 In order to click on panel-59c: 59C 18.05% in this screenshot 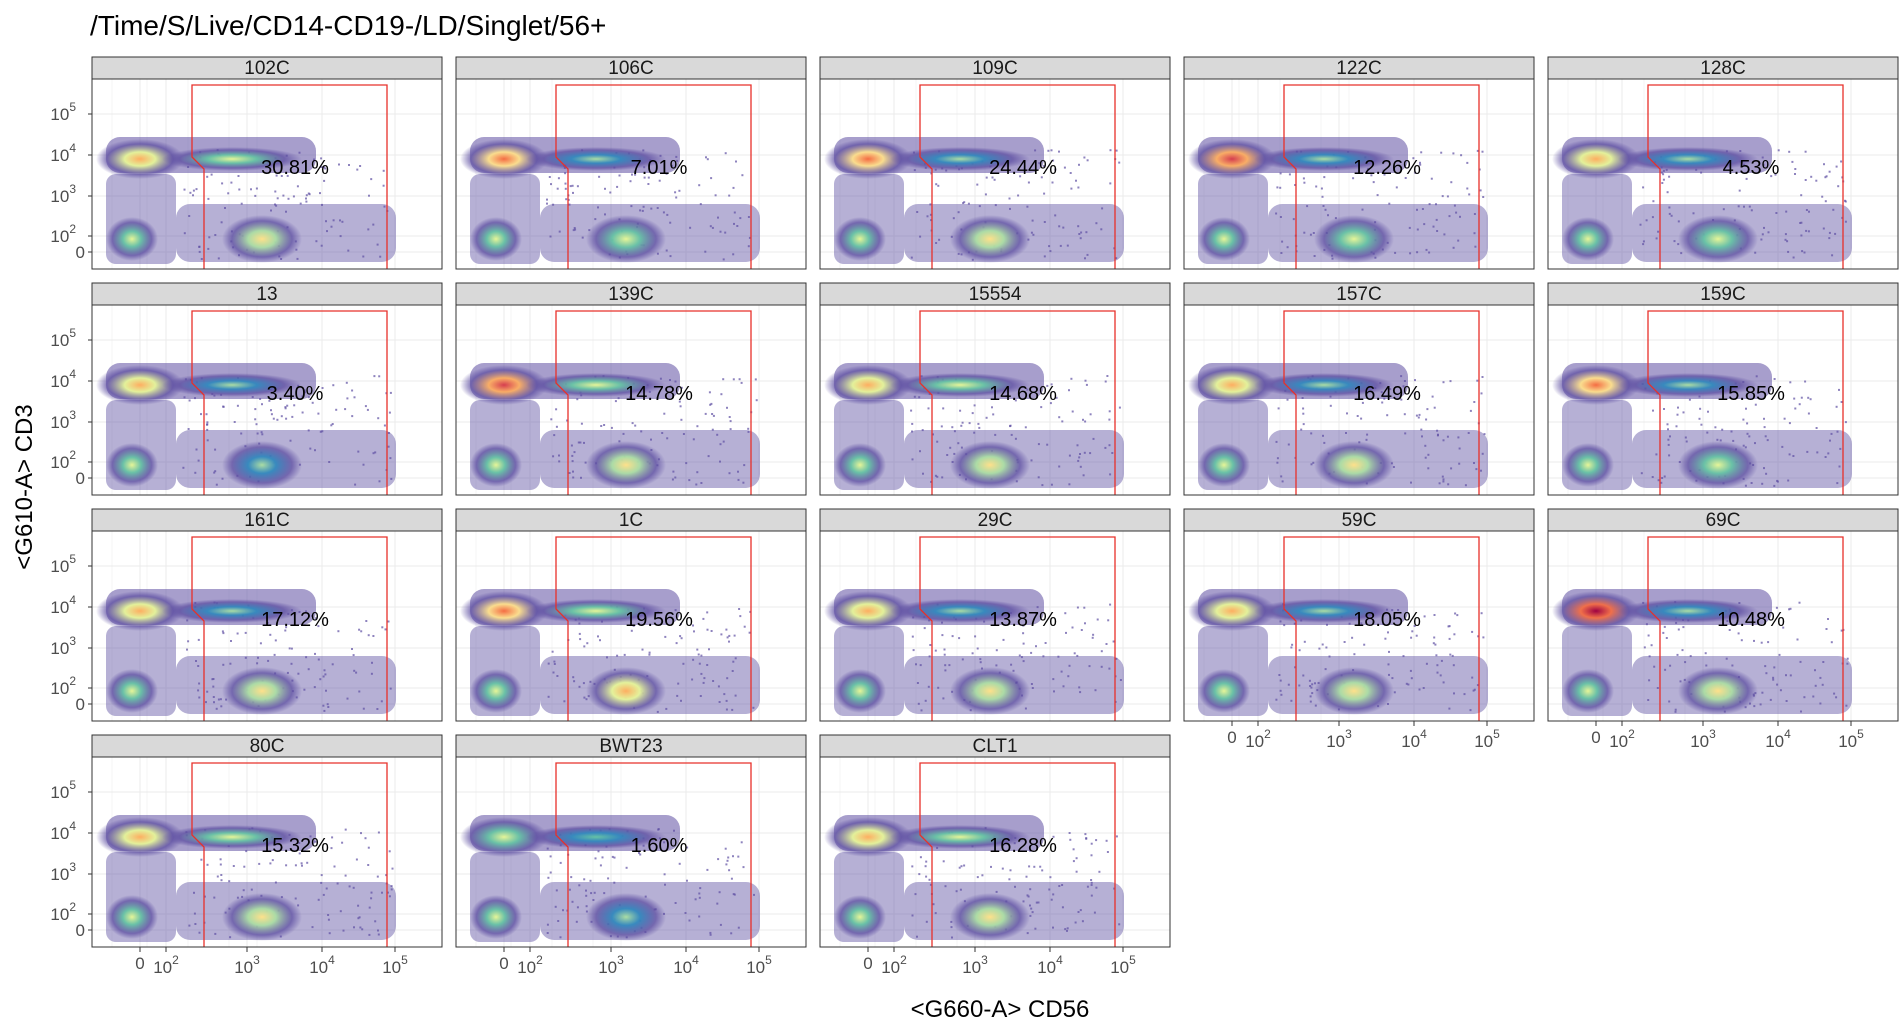, I will do `click(1359, 615)`.